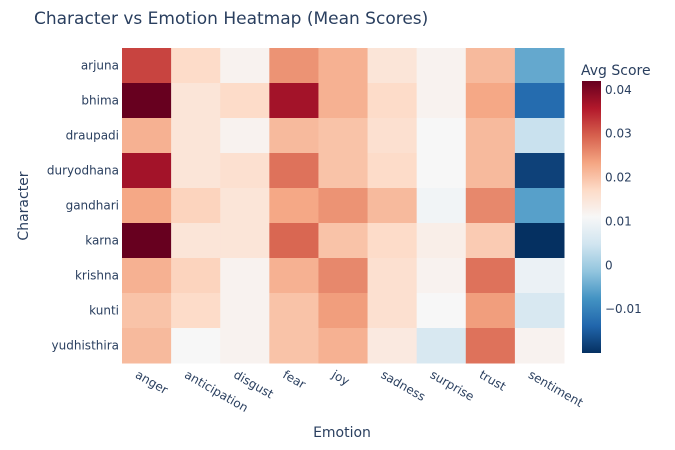  What do you see at coordinates (490, 206) in the screenshot?
I see `heatmap-cell-gandhari-trust` at bounding box center [490, 206].